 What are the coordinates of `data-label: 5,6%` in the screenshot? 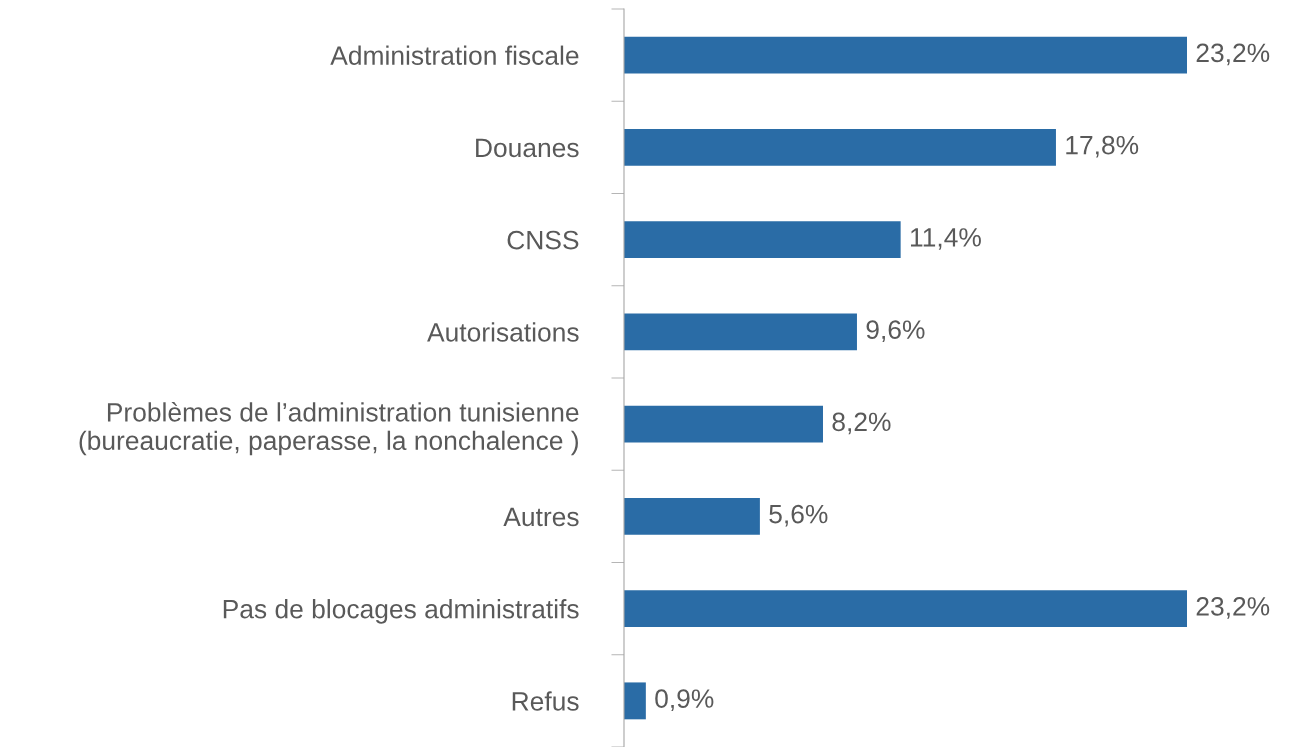 It's located at (798, 515).